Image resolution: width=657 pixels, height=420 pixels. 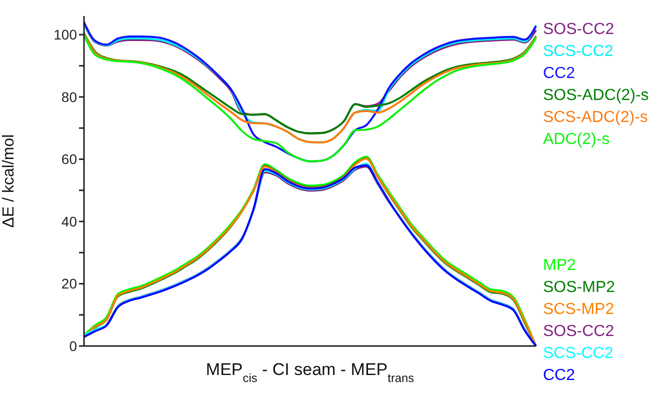 What do you see at coordinates (69, 96) in the screenshot?
I see `y-tick-label: 80` at bounding box center [69, 96].